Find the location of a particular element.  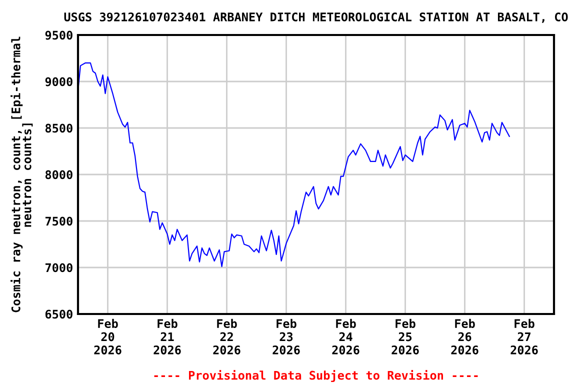

chart-title: USGS 392126107023401 ARBANEY DITCH METEOROLOGICAL STATION AT BASALT, CO is located at coordinates (316, 17).